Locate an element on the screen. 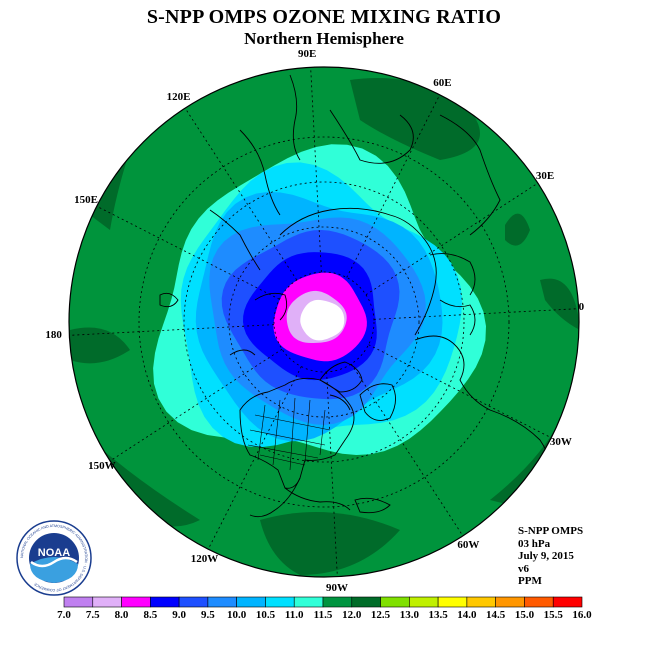 The image size is (648, 648). colorbar-tick-label: 13.5 is located at coordinates (438, 615).